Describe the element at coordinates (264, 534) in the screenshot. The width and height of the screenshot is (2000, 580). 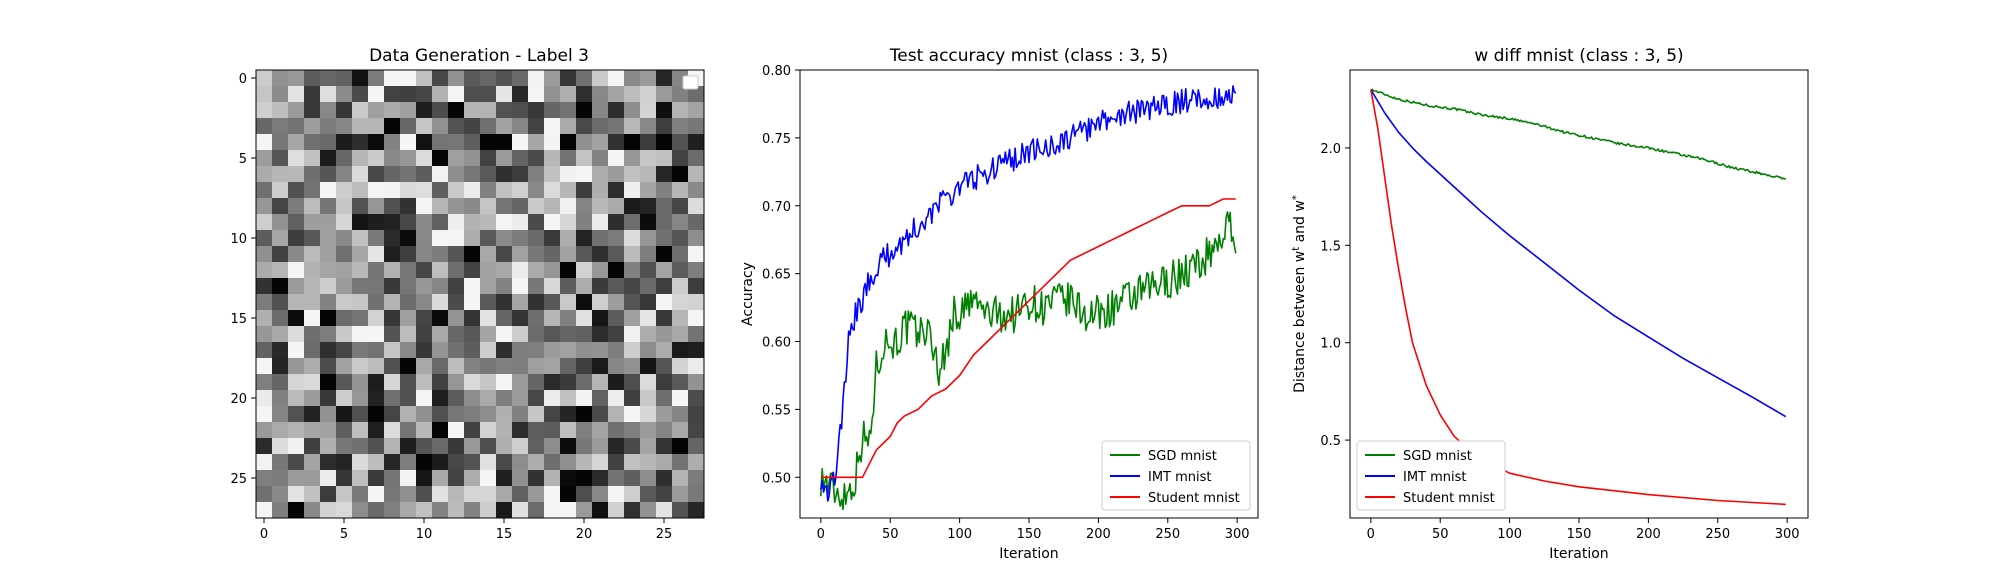
I see `heatmap-x-tick-label: 0` at that location.